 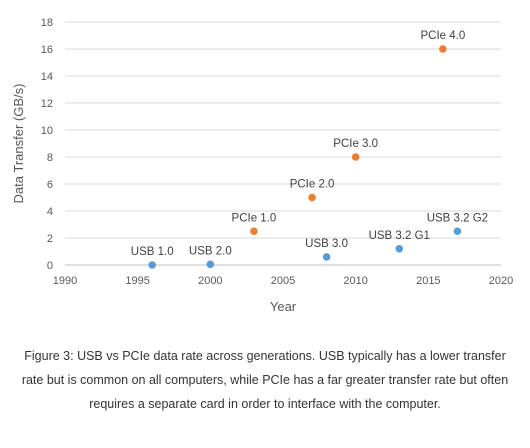 What do you see at coordinates (50, 212) in the screenshot?
I see `y-tick-label: 4` at bounding box center [50, 212].